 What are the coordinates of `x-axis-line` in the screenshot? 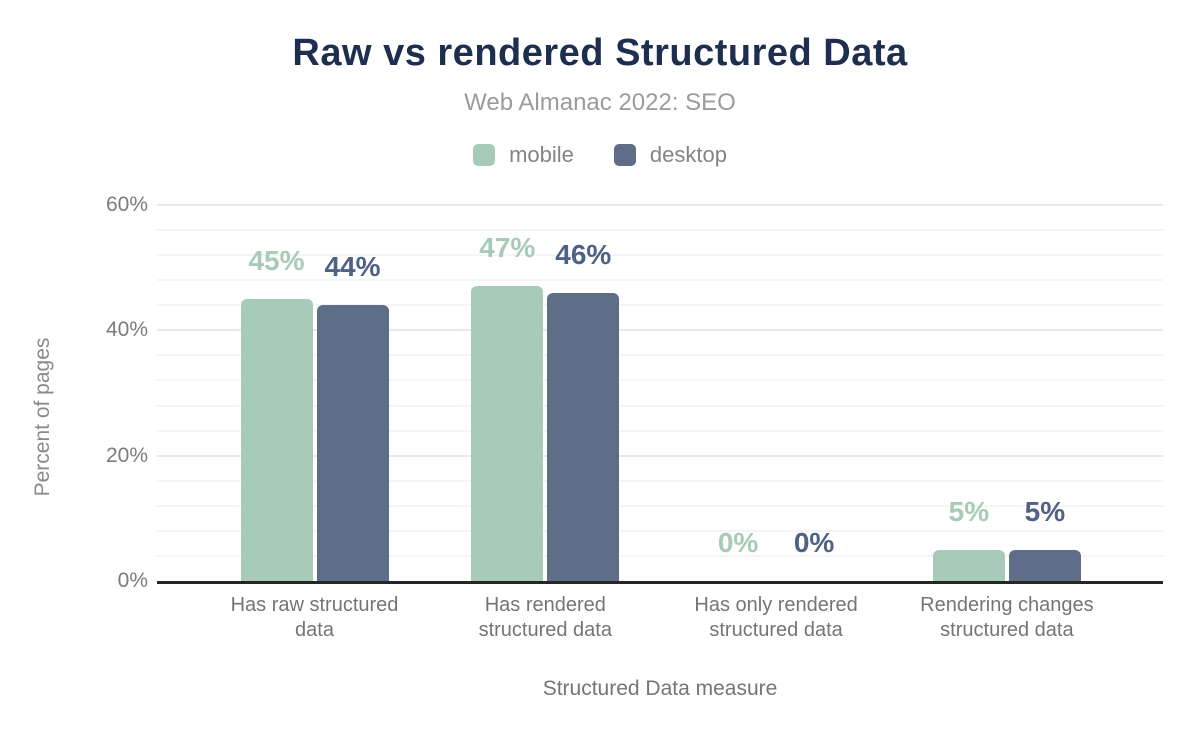 It's located at (660, 582).